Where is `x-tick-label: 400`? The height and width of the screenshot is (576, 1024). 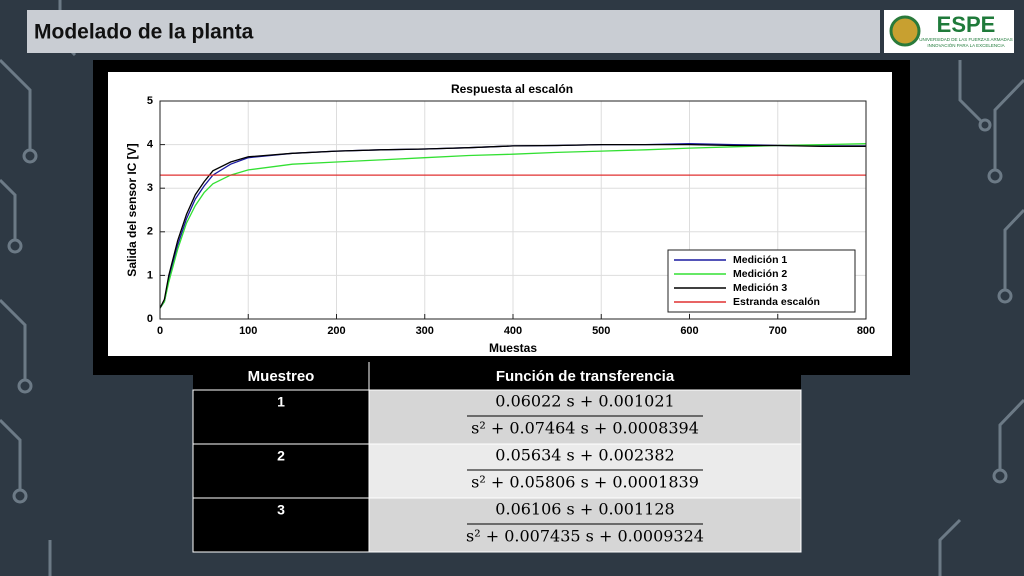 x-tick-label: 400 is located at coordinates (513, 331).